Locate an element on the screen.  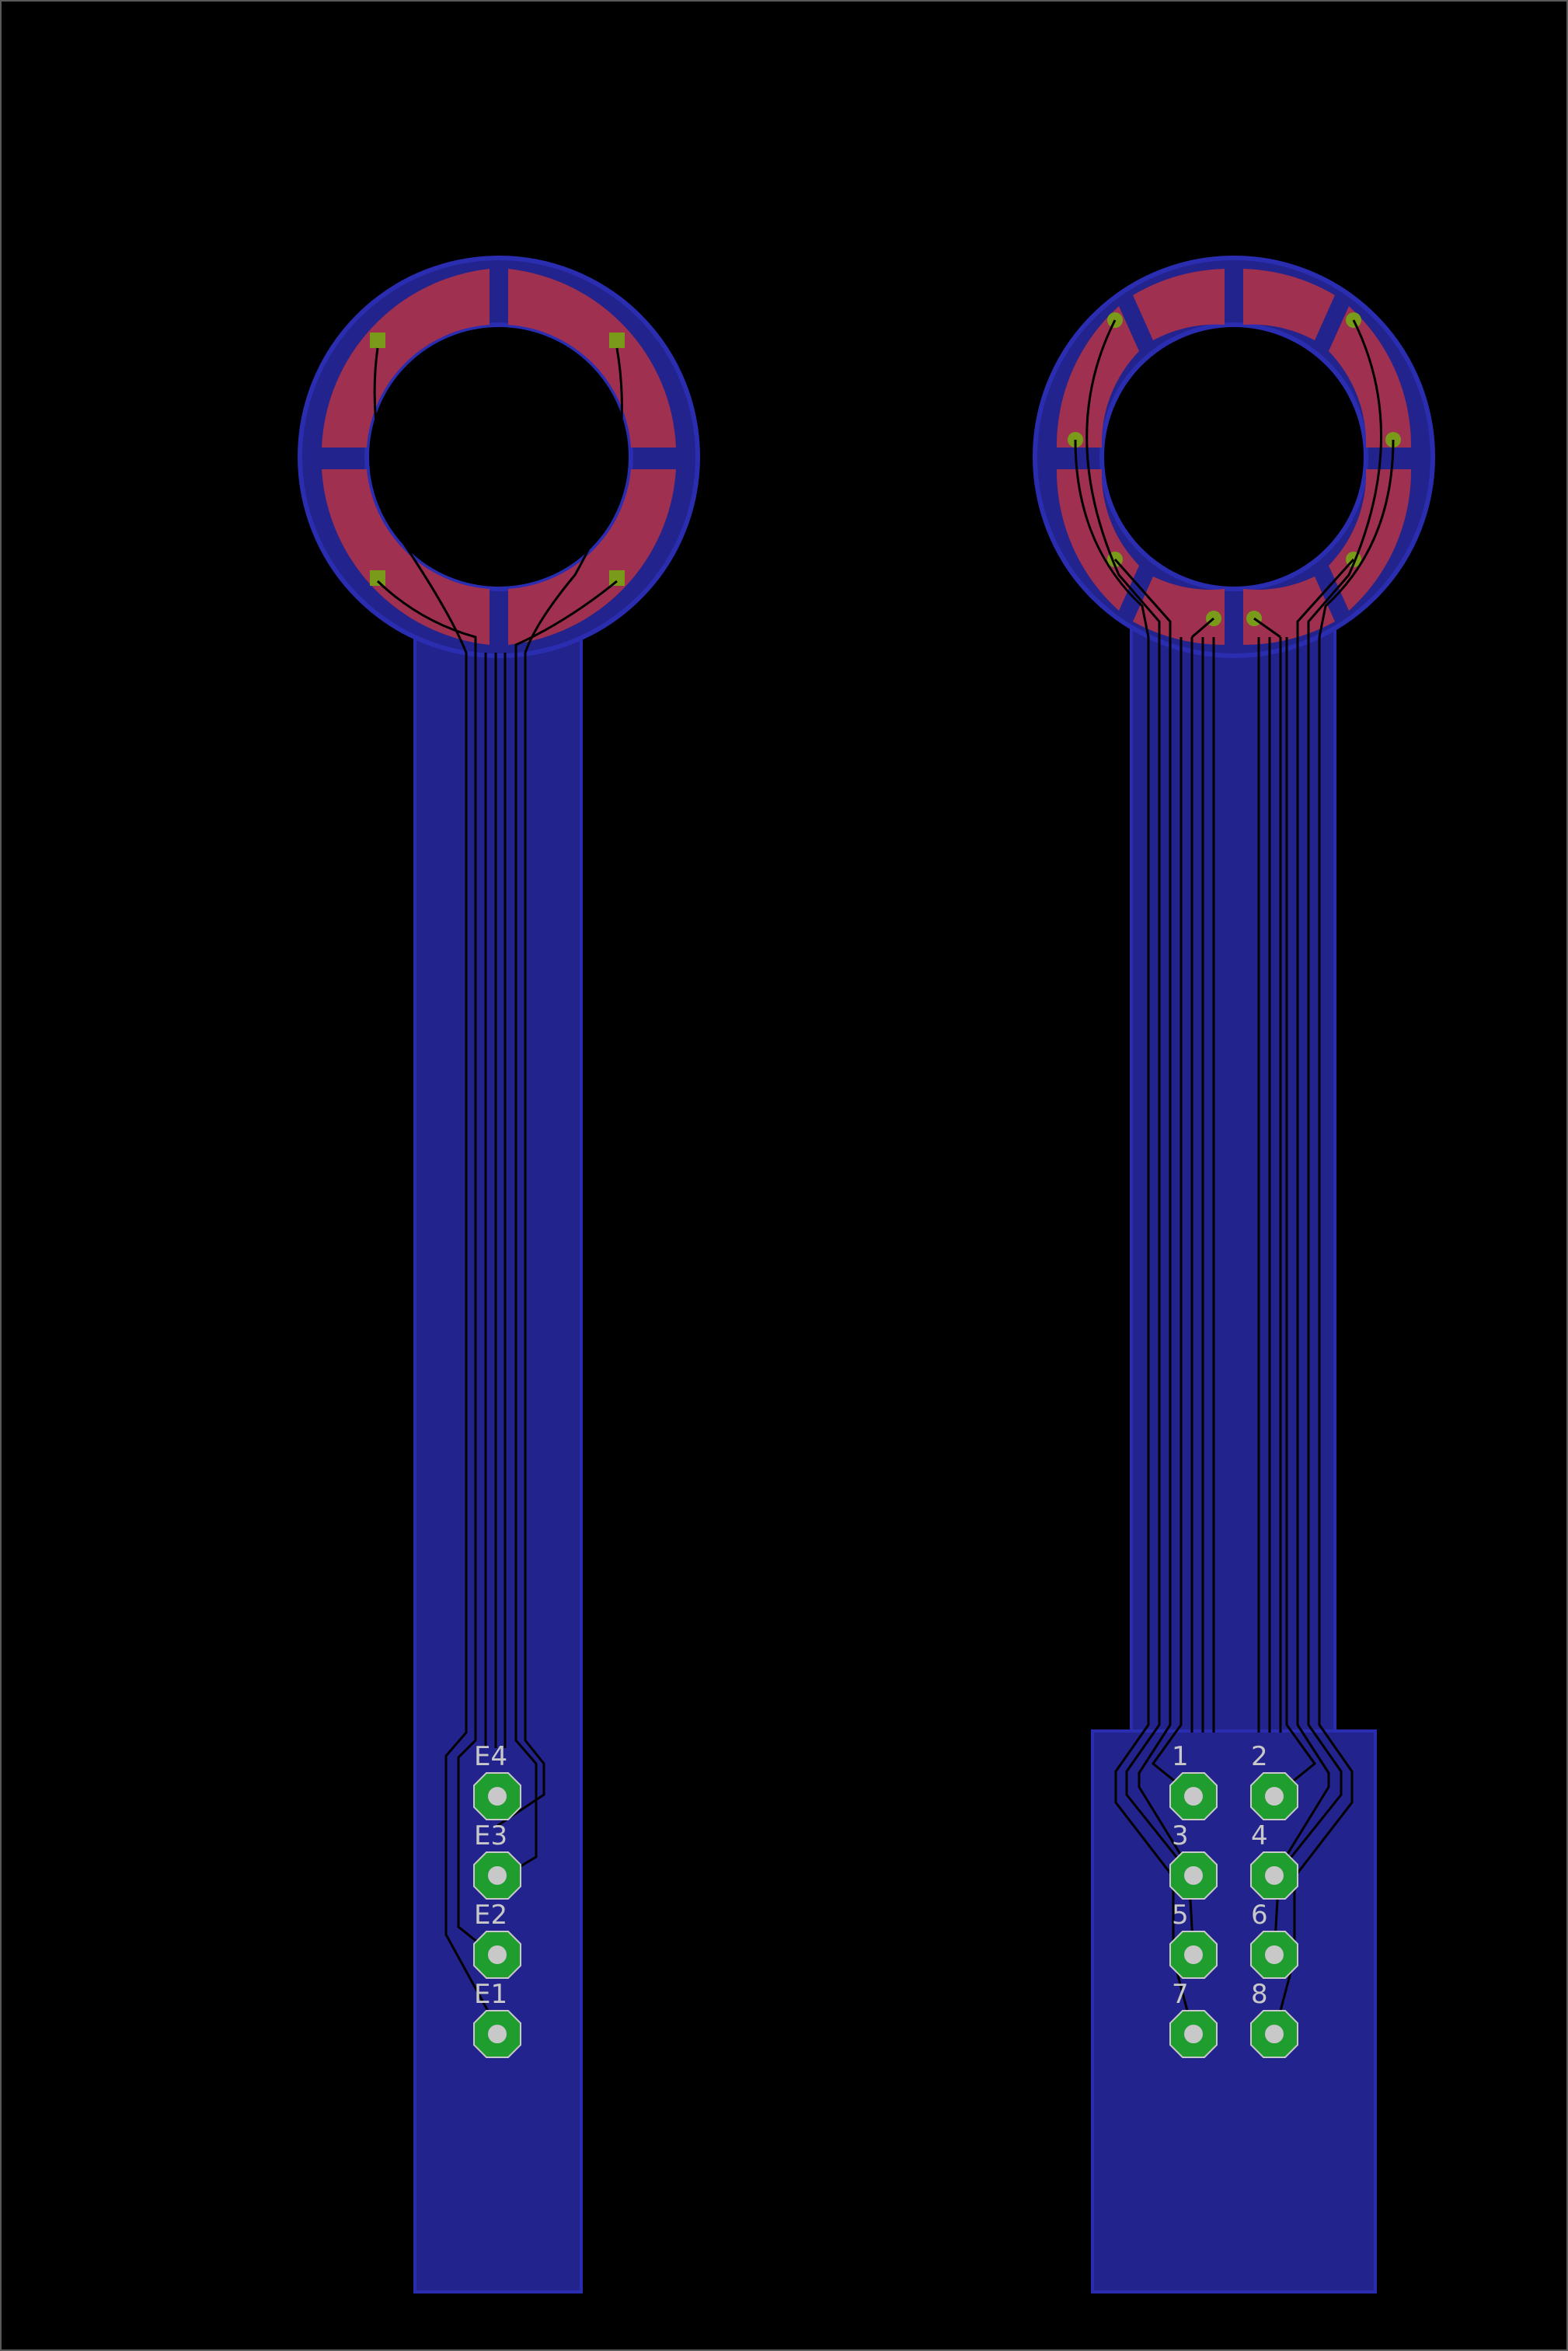
pad-label-e2: E2 is located at coordinates (490, 1915).